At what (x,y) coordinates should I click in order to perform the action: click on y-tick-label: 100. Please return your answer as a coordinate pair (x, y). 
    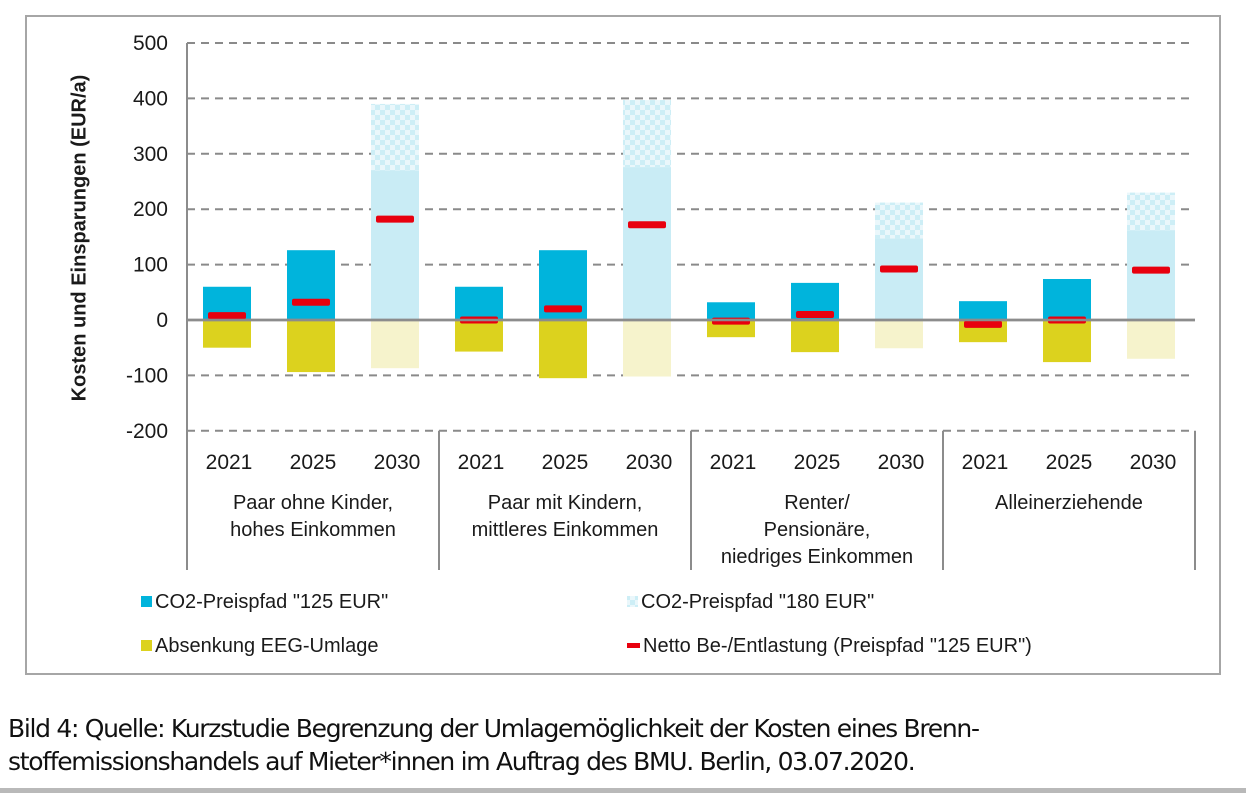
    Looking at the image, I should click on (150, 265).